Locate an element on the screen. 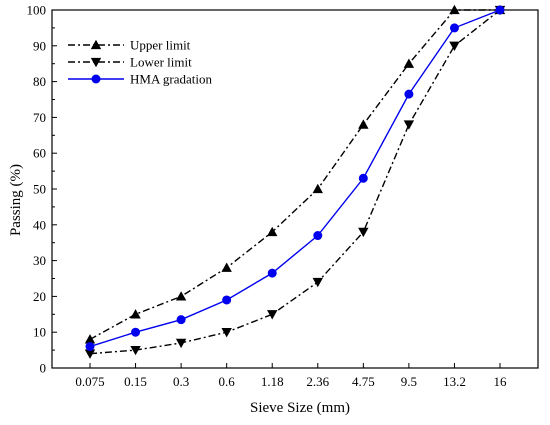 This screenshot has height=425, width=550. legend-label: HMA gradation is located at coordinates (171, 79).